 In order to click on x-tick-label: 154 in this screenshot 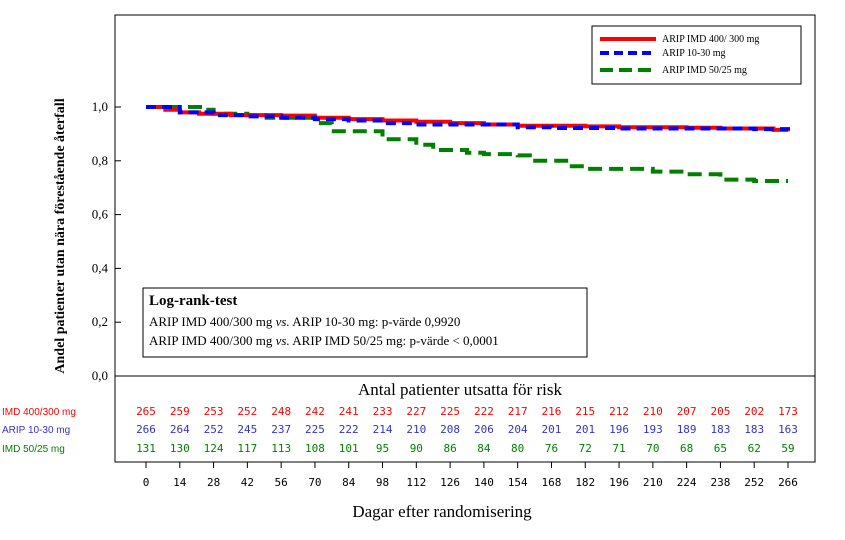, I will do `click(518, 482)`.